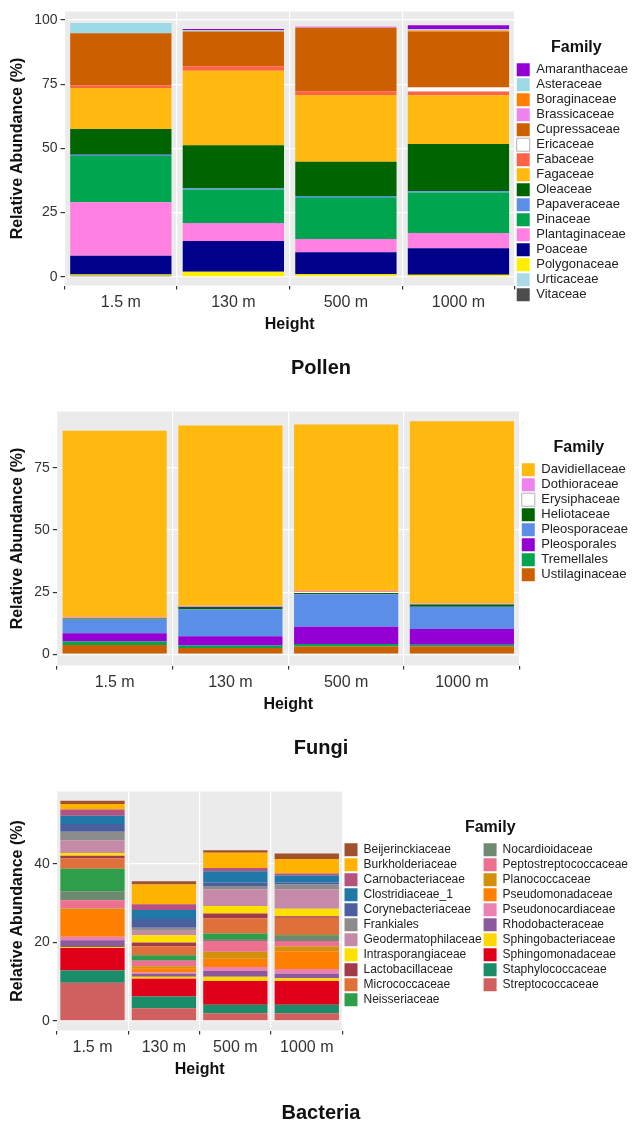  I want to click on legend-label: Fabaceae, so click(565, 159).